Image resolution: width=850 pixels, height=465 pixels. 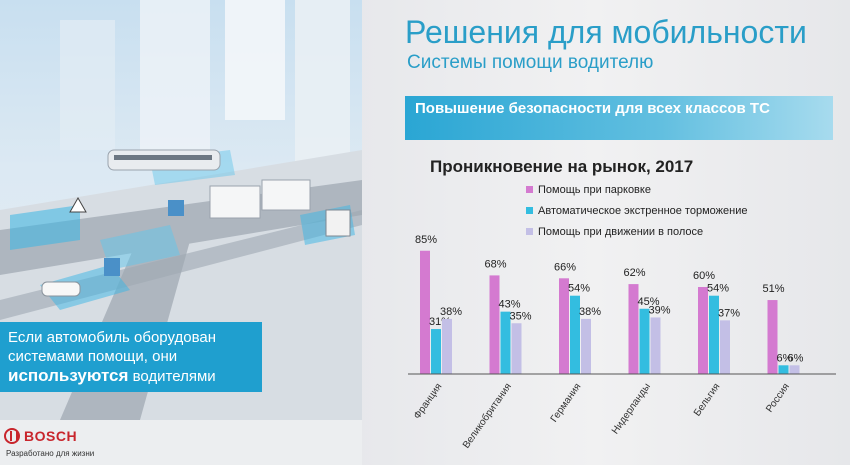 What do you see at coordinates (51, 436) in the screenshot?
I see `logo-text: BOSCH` at bounding box center [51, 436].